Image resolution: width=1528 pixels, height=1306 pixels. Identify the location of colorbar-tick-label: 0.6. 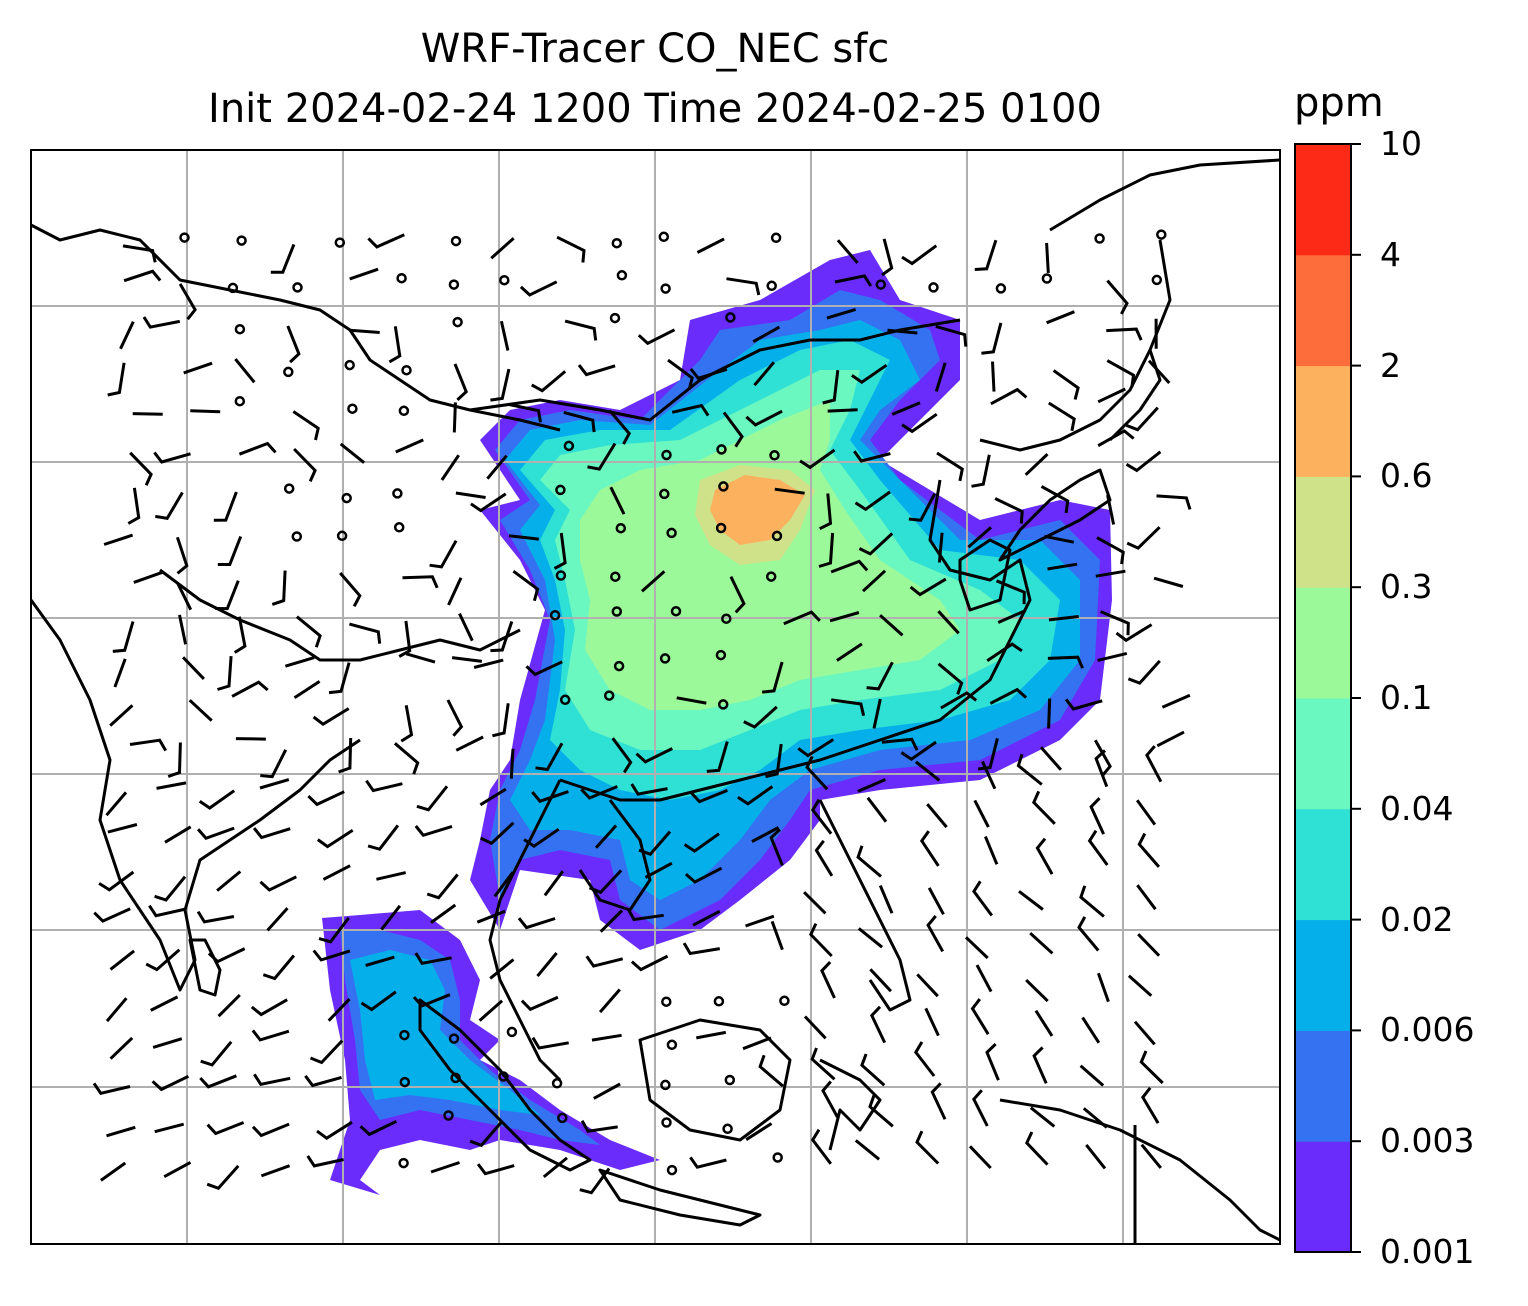
(1406, 476).